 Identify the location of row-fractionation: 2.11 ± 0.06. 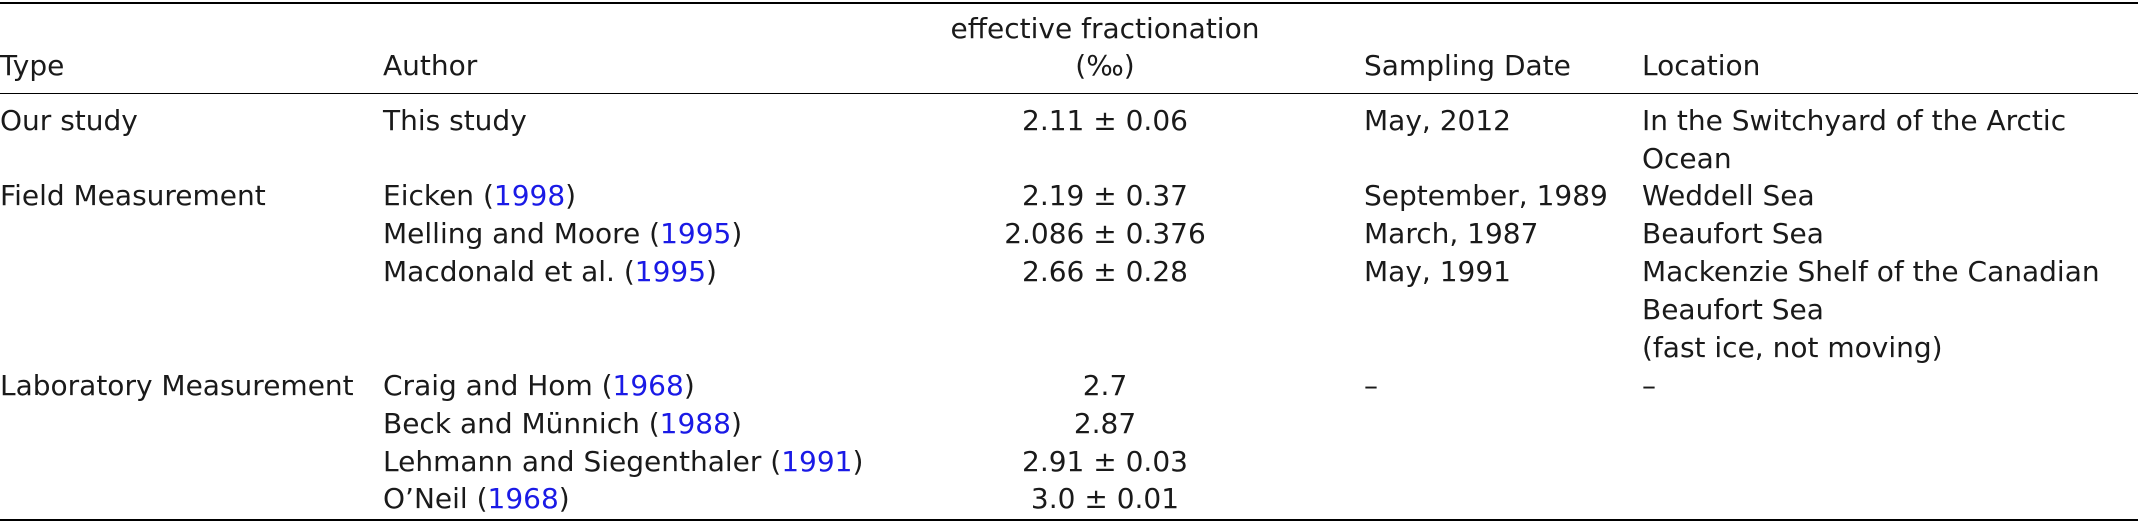
(1105, 120).